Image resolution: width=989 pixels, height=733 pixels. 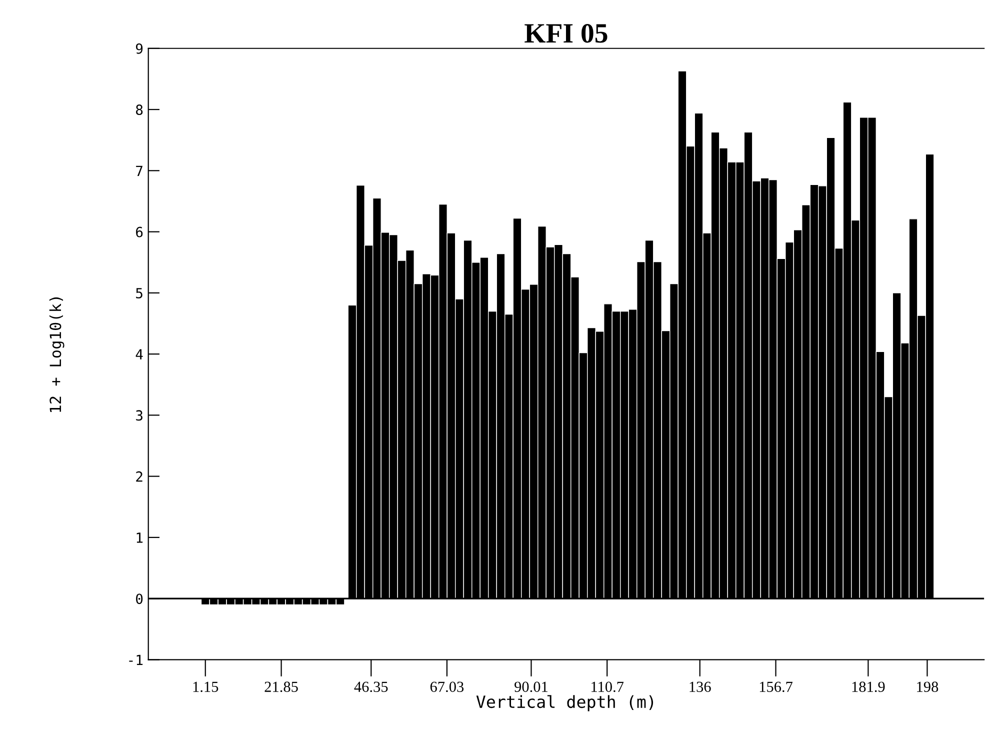 I want to click on y-axis-title: 12 + Log10(k), so click(x=56, y=354).